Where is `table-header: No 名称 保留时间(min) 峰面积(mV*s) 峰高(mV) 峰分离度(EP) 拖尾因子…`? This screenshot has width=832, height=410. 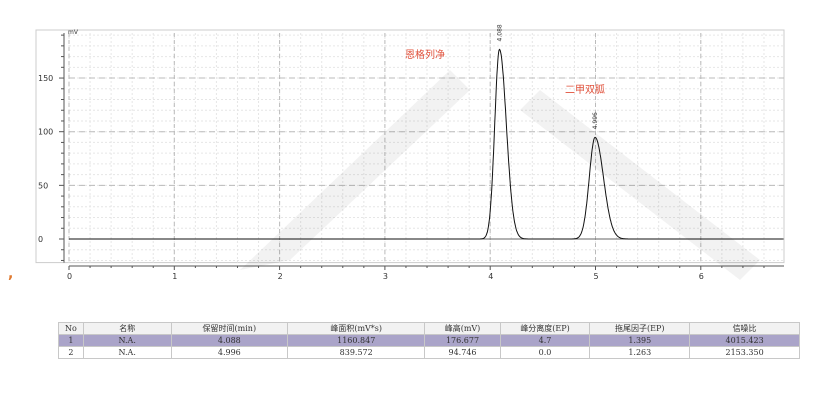
table-header: No 名称 保留时间(min) 峰面积(mV*s) 峰高(mV) 峰分离度(EP) 拖尾因子… is located at coordinates (429, 328).